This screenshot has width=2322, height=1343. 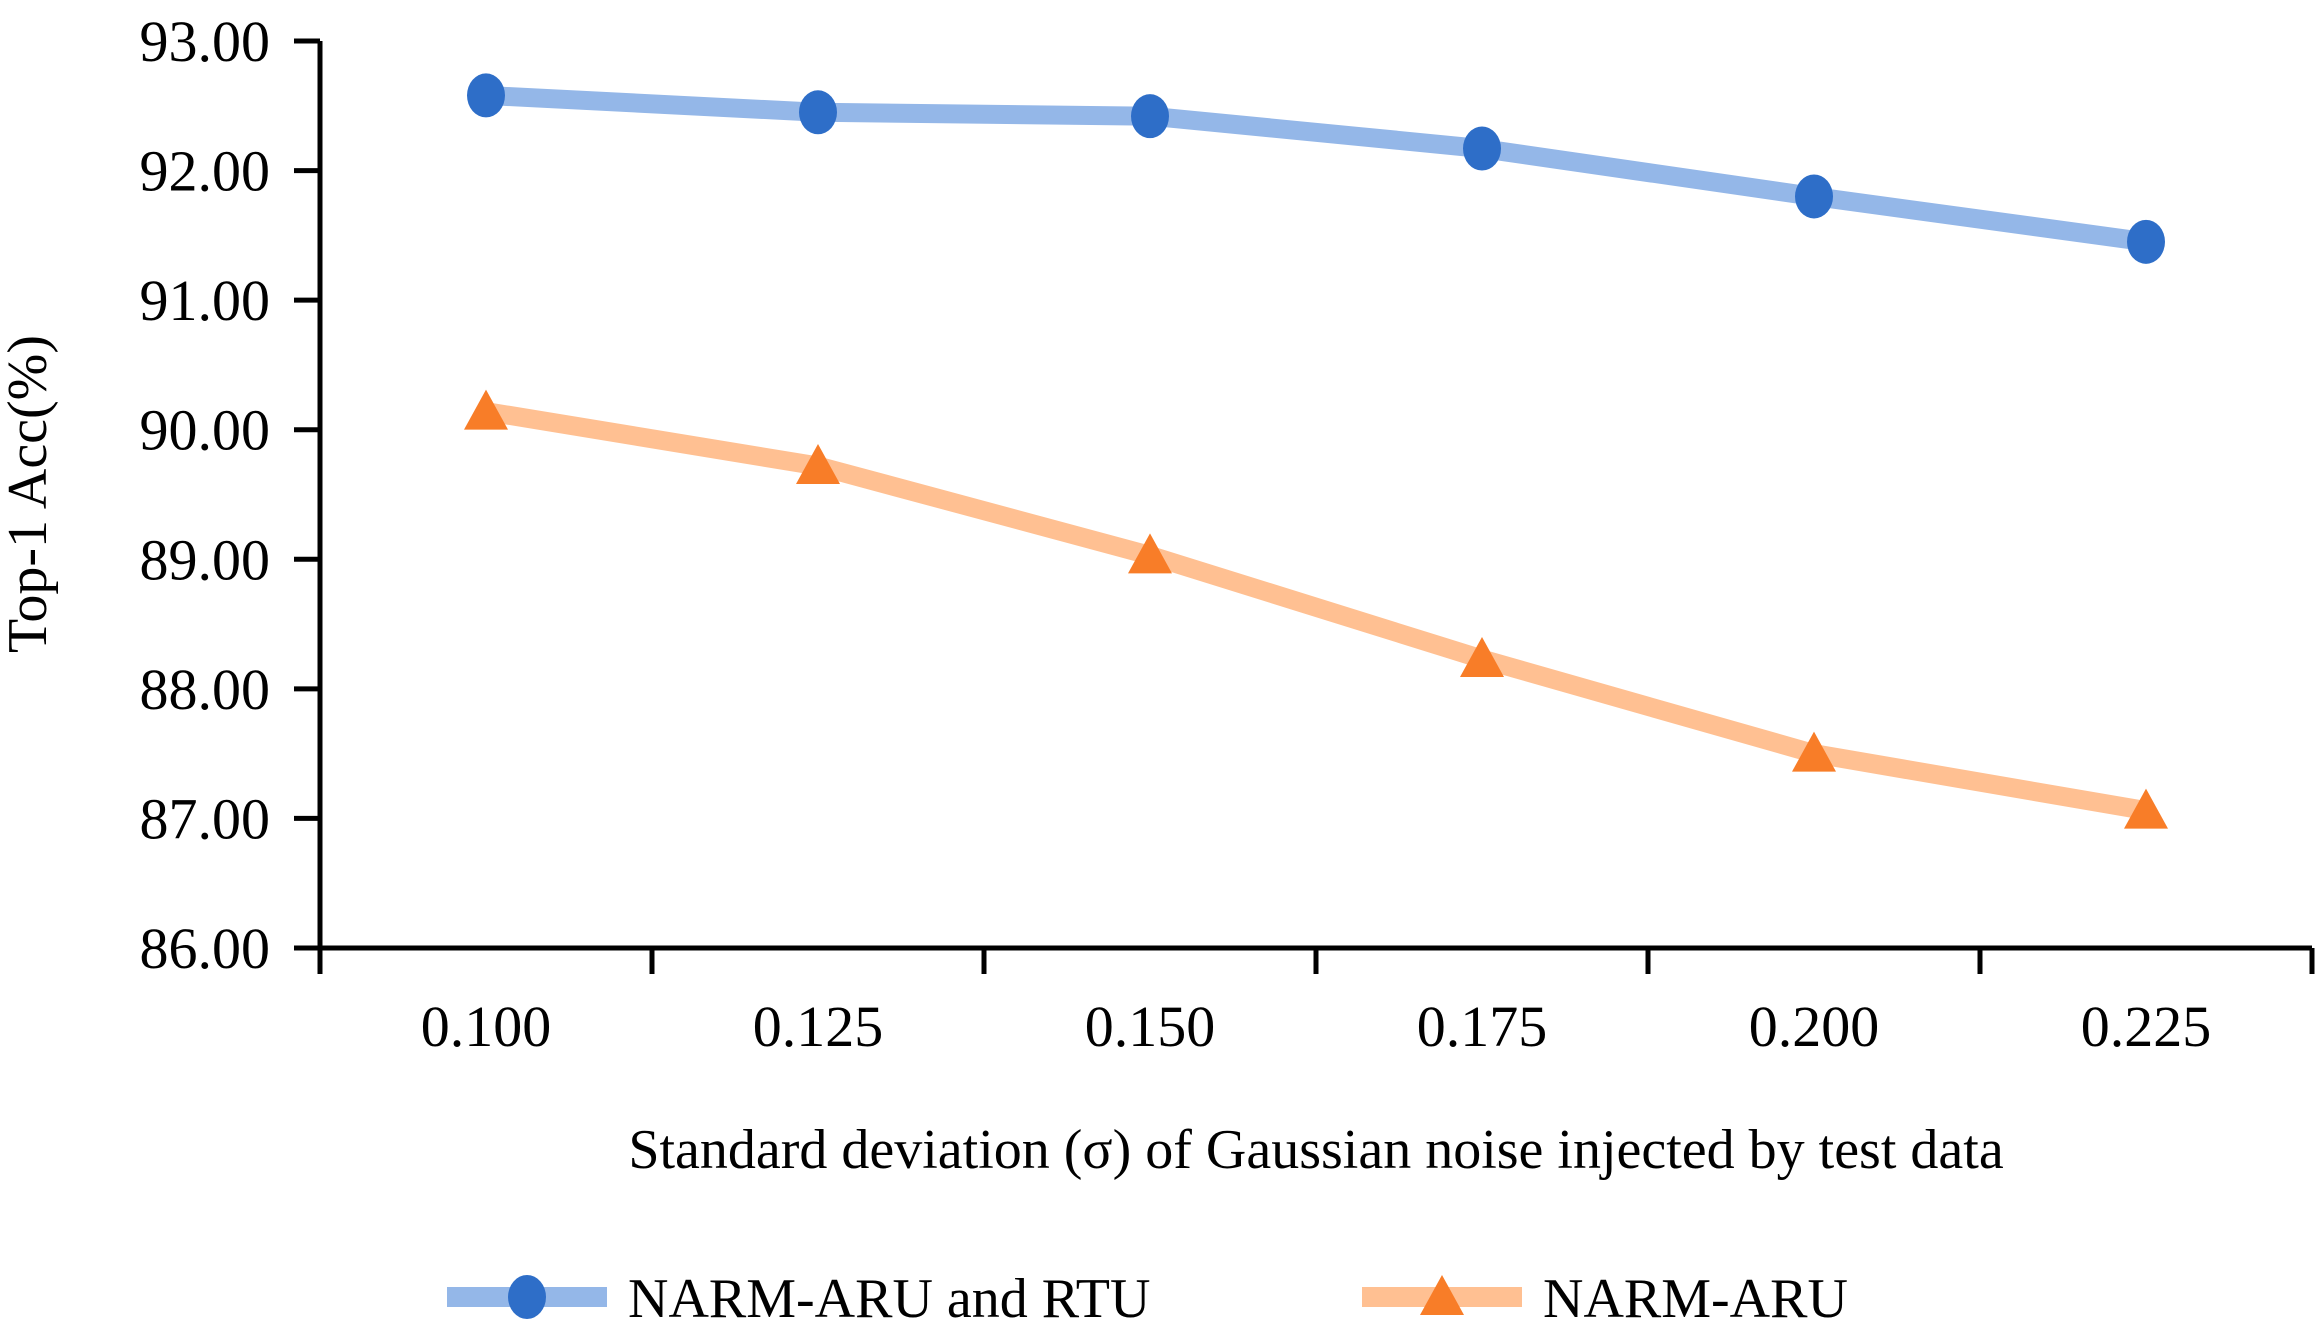 I want to click on y-tick-label: 91.00, so click(x=205, y=300).